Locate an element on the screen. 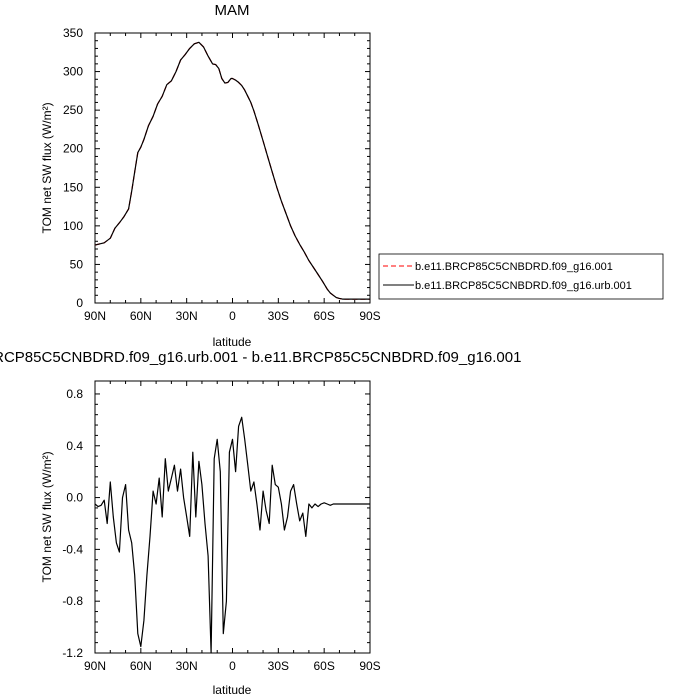 Image resolution: width=700 pixels, height=700 pixels. top-chart-title: MAM is located at coordinates (232, 10).